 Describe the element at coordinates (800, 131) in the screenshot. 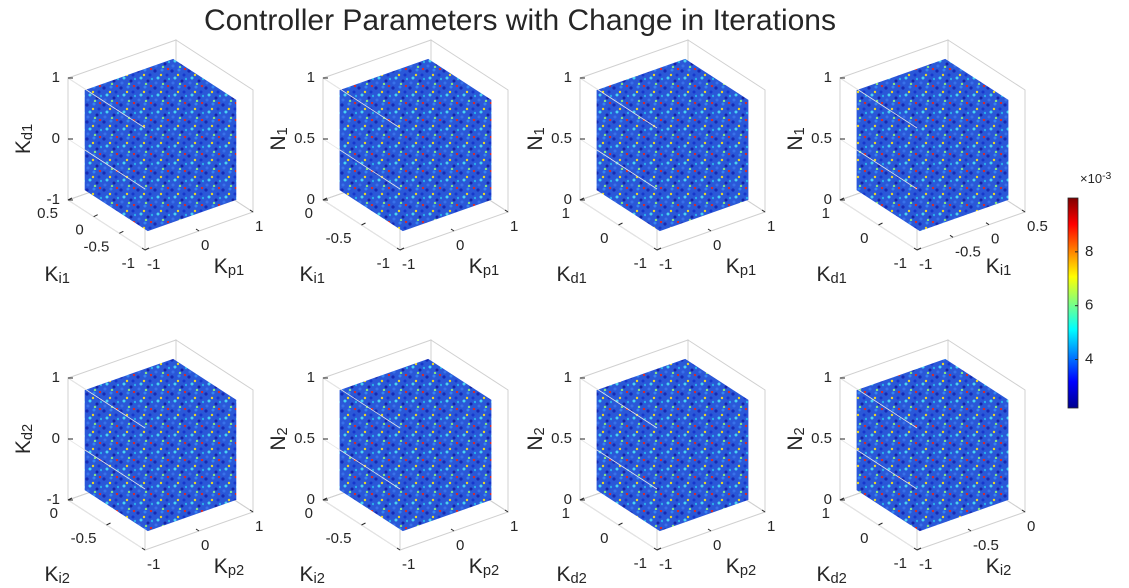

I see `z-axis-label-sub: 1` at that location.